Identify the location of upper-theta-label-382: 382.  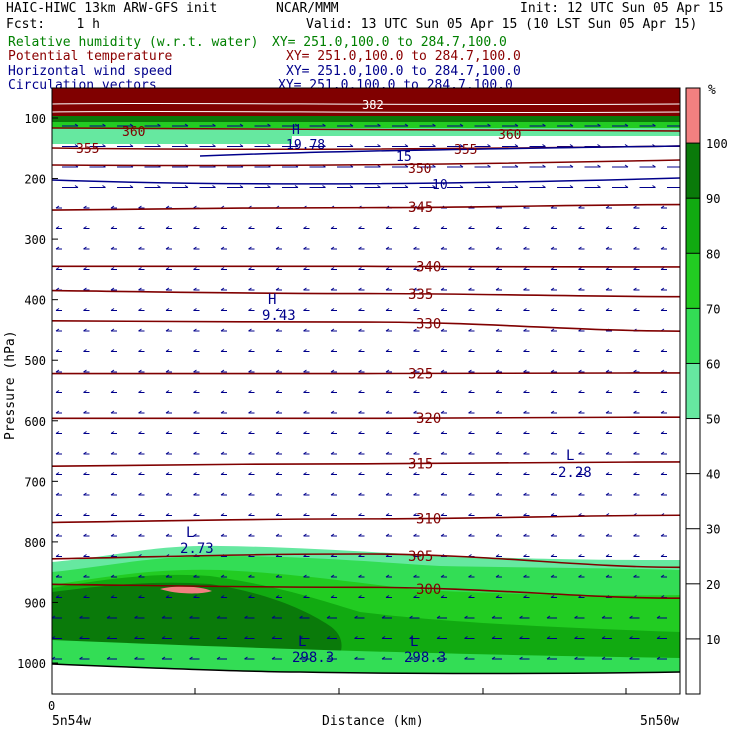
(373, 105).